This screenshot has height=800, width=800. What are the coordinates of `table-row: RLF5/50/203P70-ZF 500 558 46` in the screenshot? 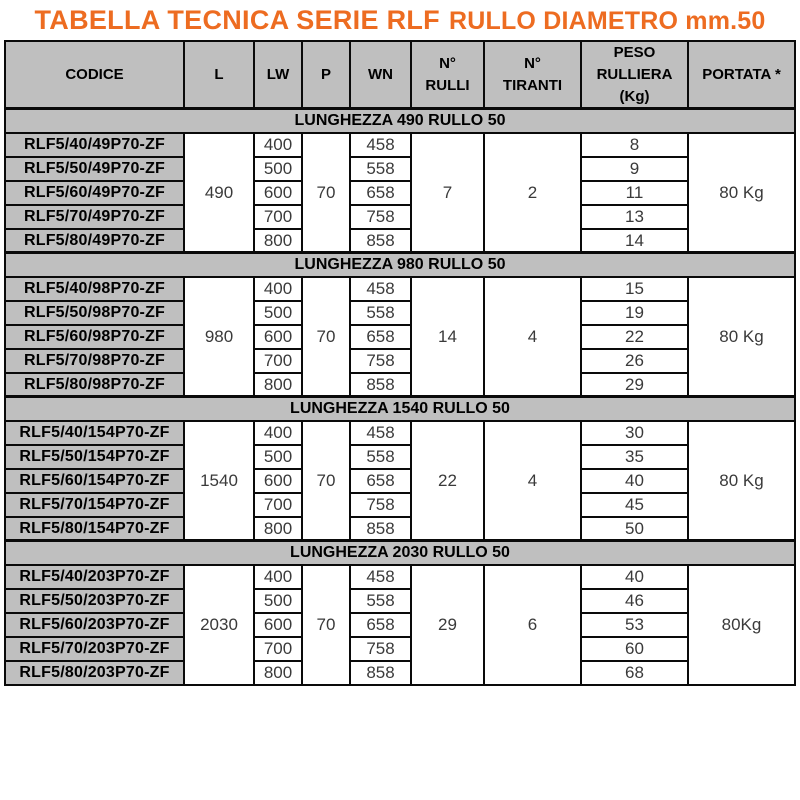 It's located at (399, 600).